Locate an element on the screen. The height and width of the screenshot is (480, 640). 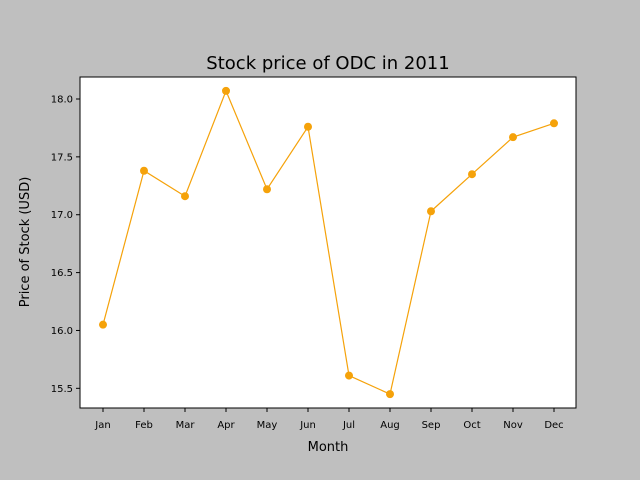
x-tick-label: Aug is located at coordinates (390, 425).